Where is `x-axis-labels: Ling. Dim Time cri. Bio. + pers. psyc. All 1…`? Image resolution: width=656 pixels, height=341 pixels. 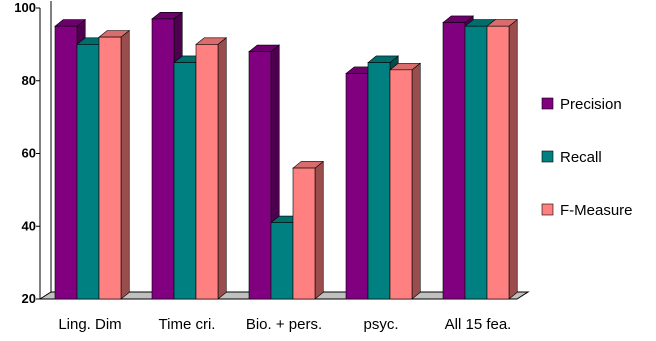 x-axis-labels: Ling. Dim Time cri. Bio. + pers. psyc. All 1… is located at coordinates (284, 324).